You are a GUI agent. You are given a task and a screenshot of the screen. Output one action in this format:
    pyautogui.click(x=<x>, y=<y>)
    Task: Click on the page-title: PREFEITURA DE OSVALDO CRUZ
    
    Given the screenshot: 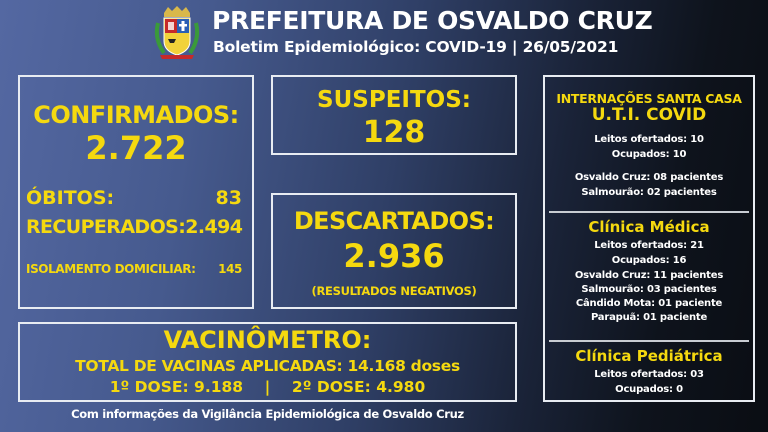 What is the action you would take?
    pyautogui.click(x=432, y=20)
    